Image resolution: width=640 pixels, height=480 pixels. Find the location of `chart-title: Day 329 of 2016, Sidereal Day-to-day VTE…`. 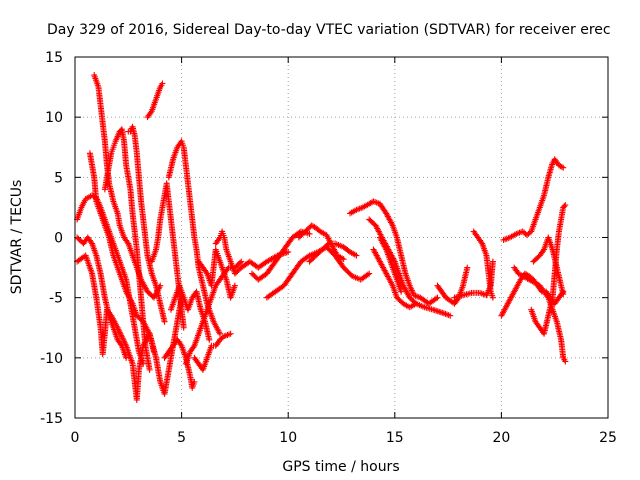

chart-title: Day 329 of 2016, Sidereal Day-to-day VTE… is located at coordinates (329, 30).